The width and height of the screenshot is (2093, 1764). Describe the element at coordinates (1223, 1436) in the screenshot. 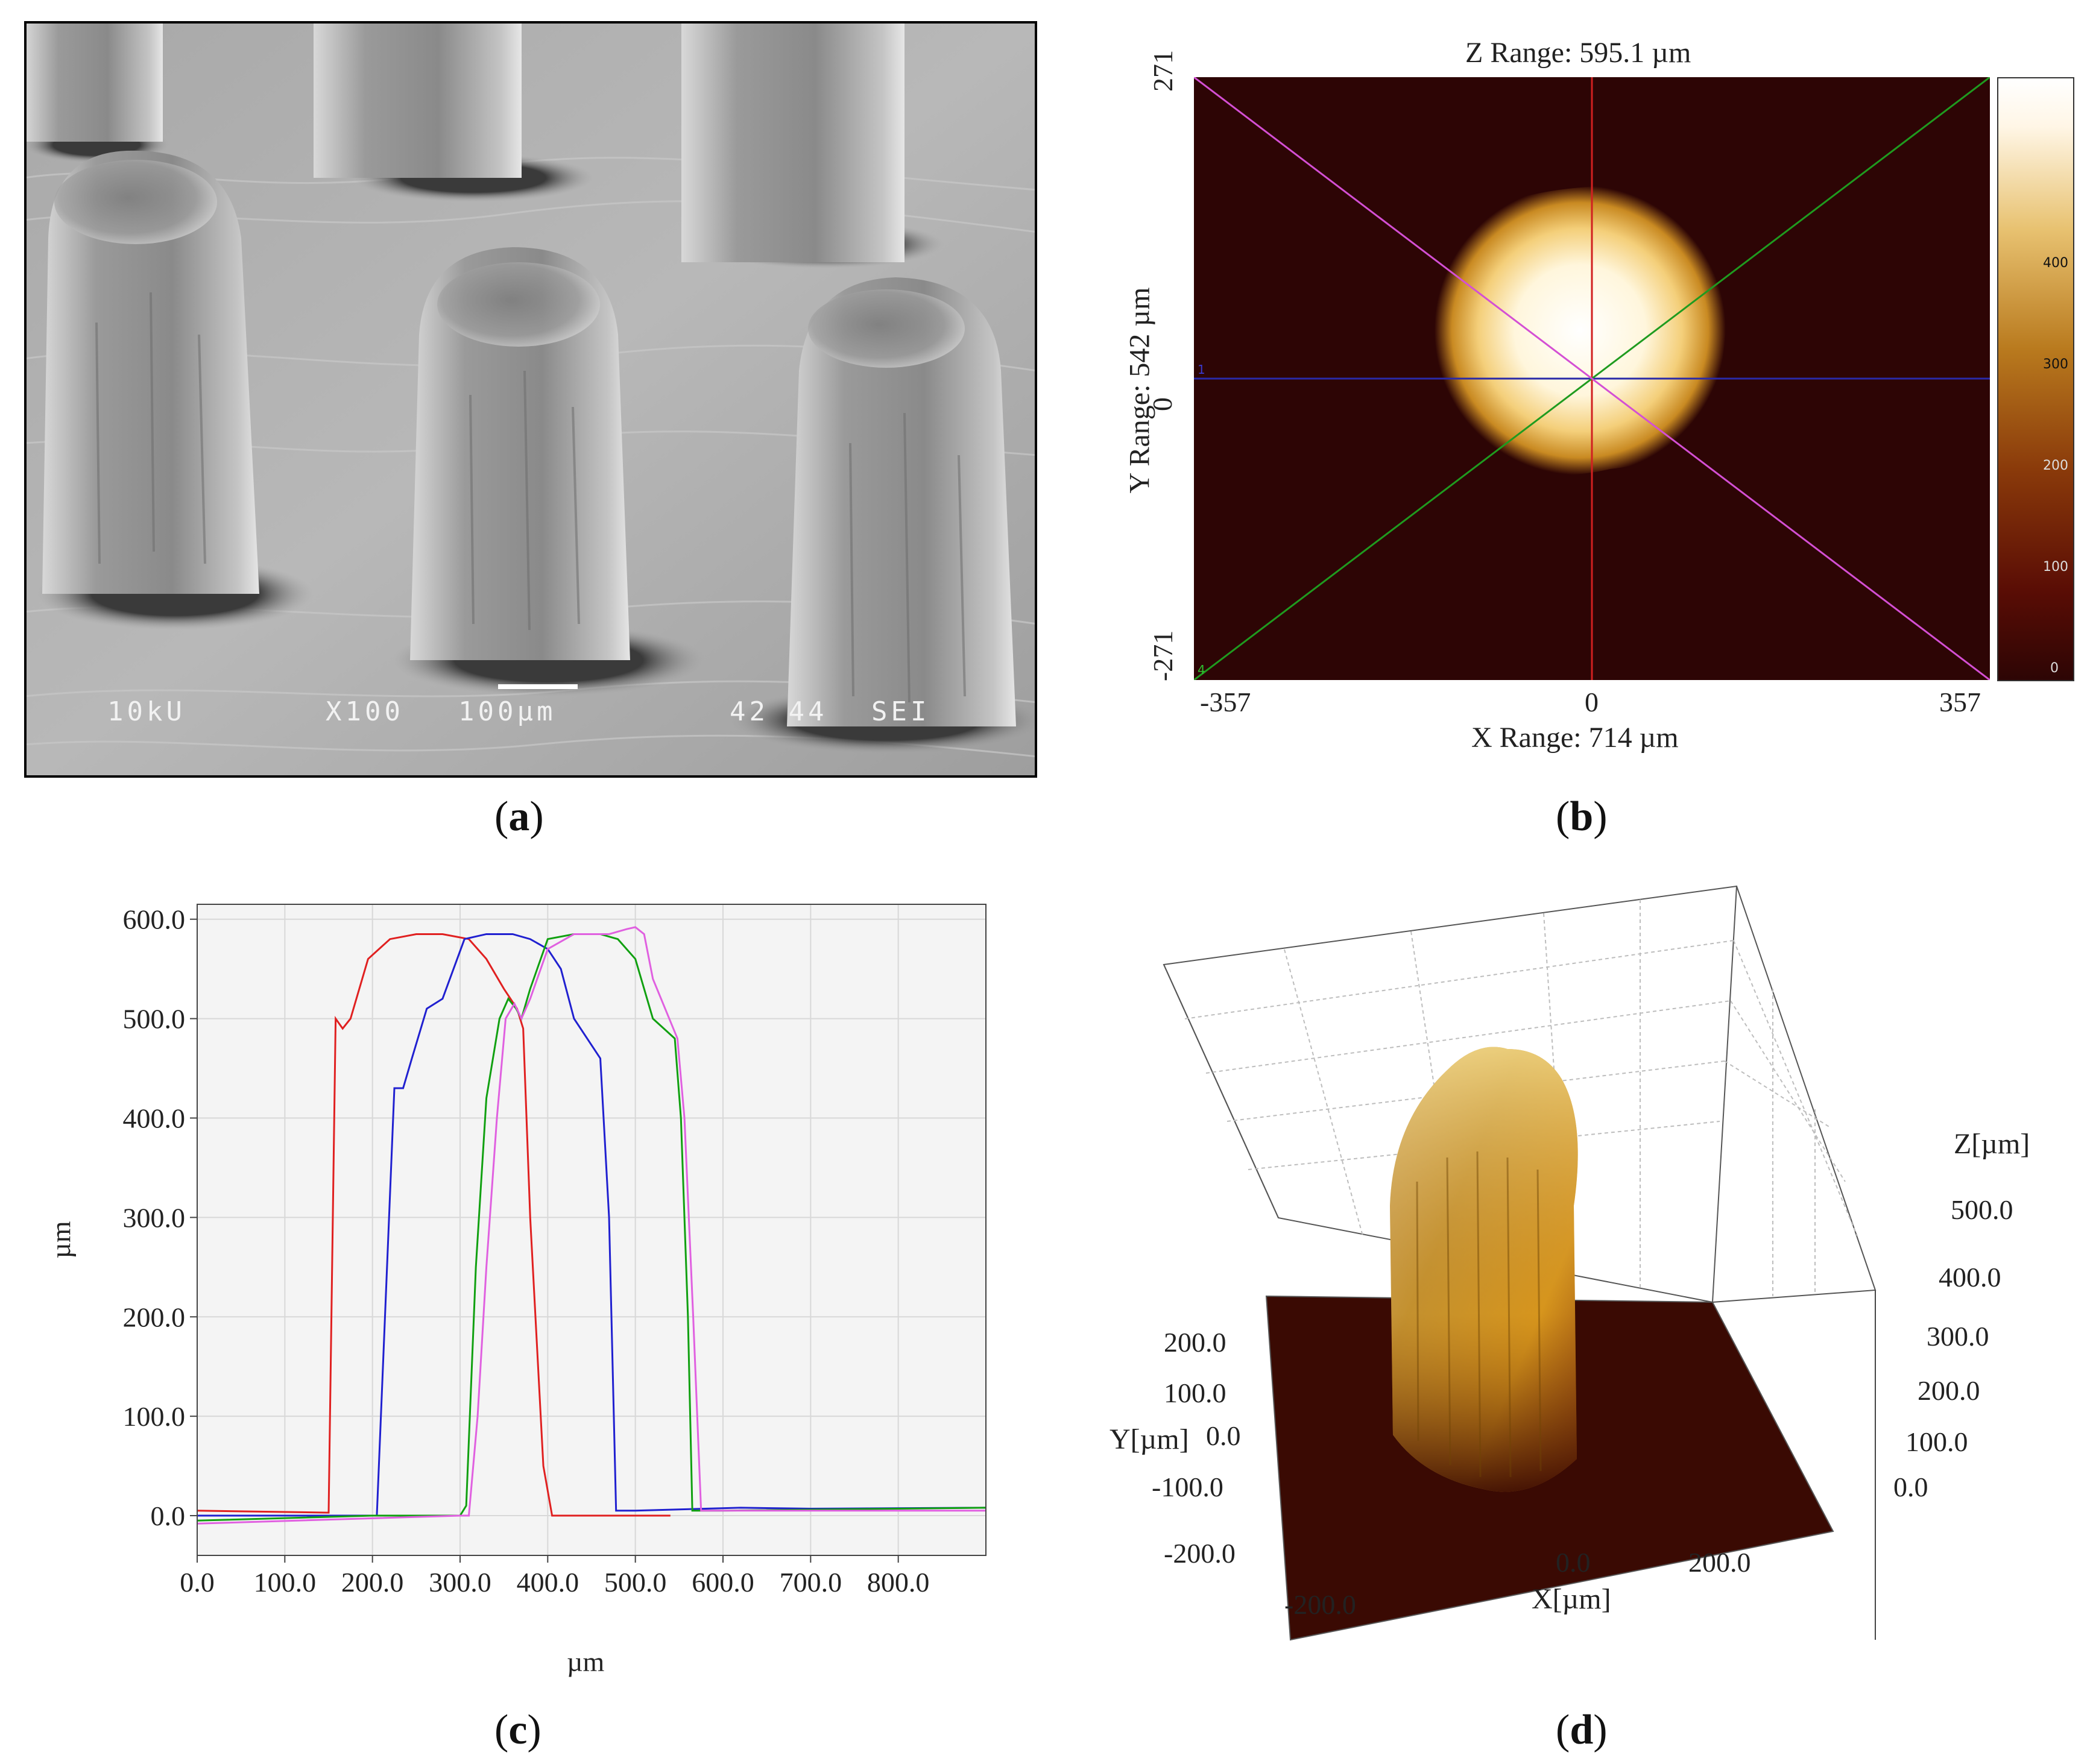

I see `y-tick-0: 0.0` at that location.